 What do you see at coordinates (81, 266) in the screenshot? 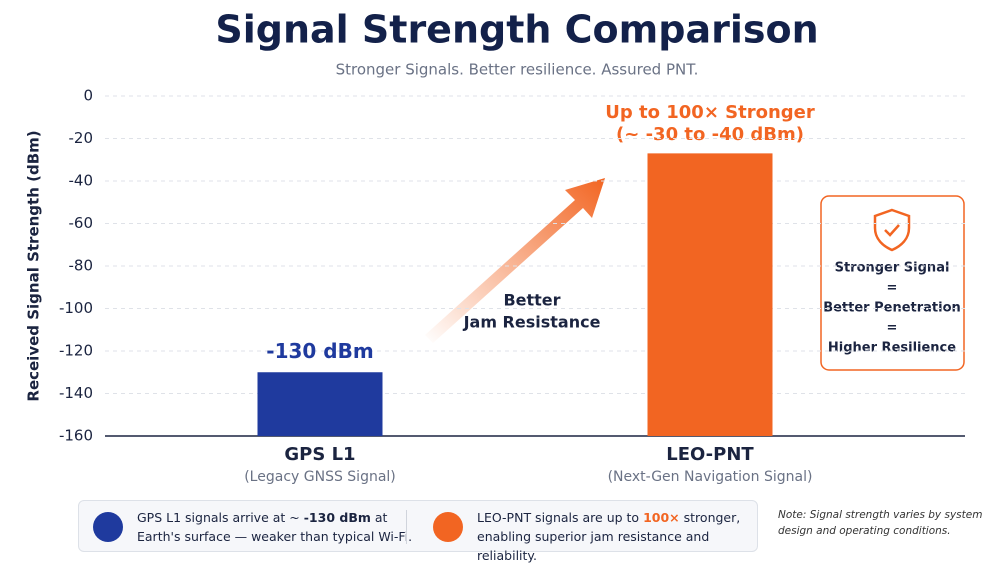
I see `y-tick-label: -80` at bounding box center [81, 266].